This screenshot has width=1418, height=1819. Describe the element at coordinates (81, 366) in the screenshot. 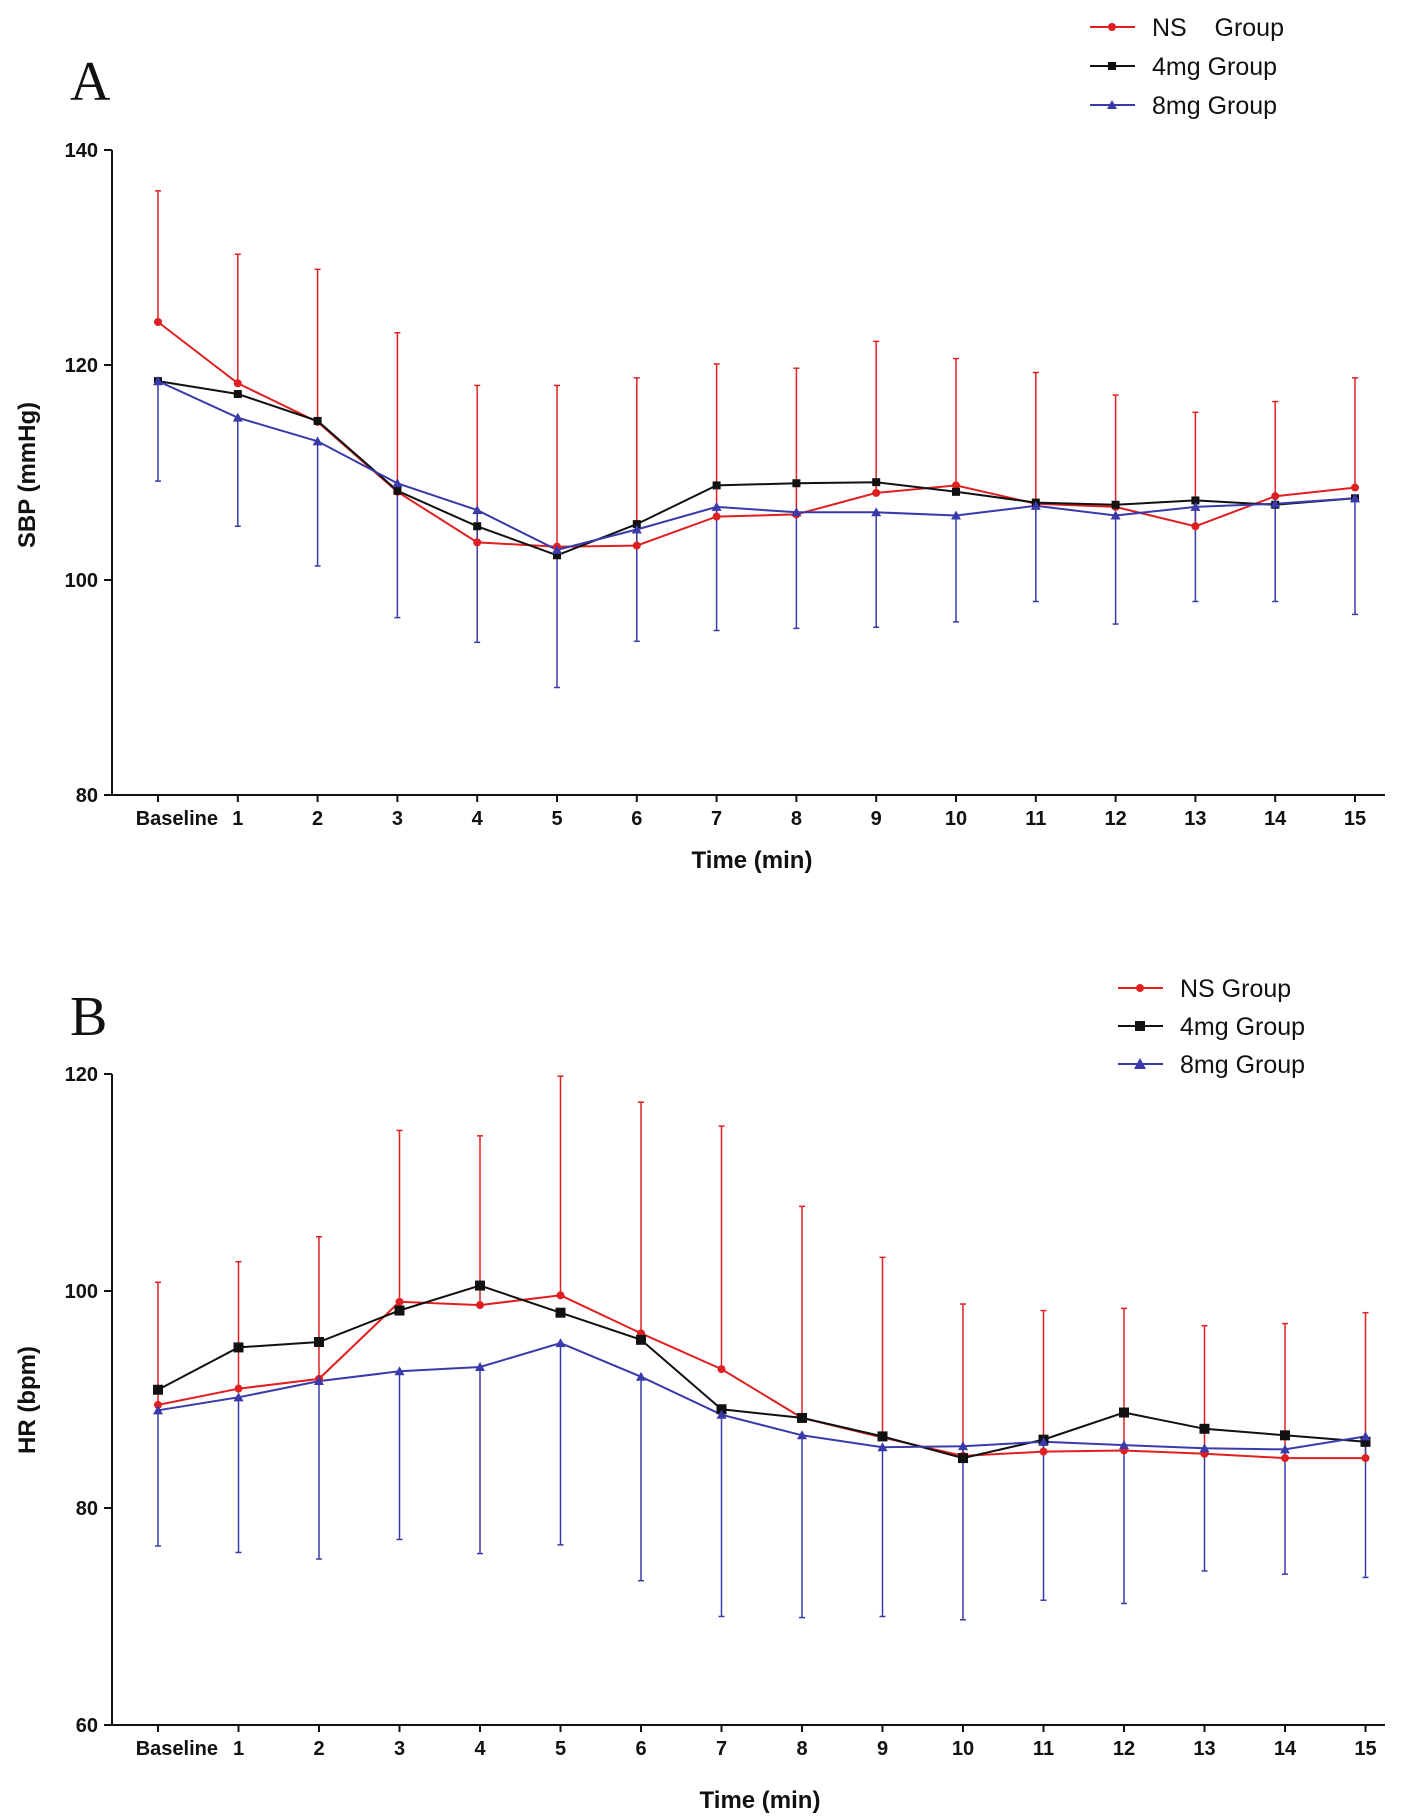

I see `panel-a-y-tick-label: 120` at that location.